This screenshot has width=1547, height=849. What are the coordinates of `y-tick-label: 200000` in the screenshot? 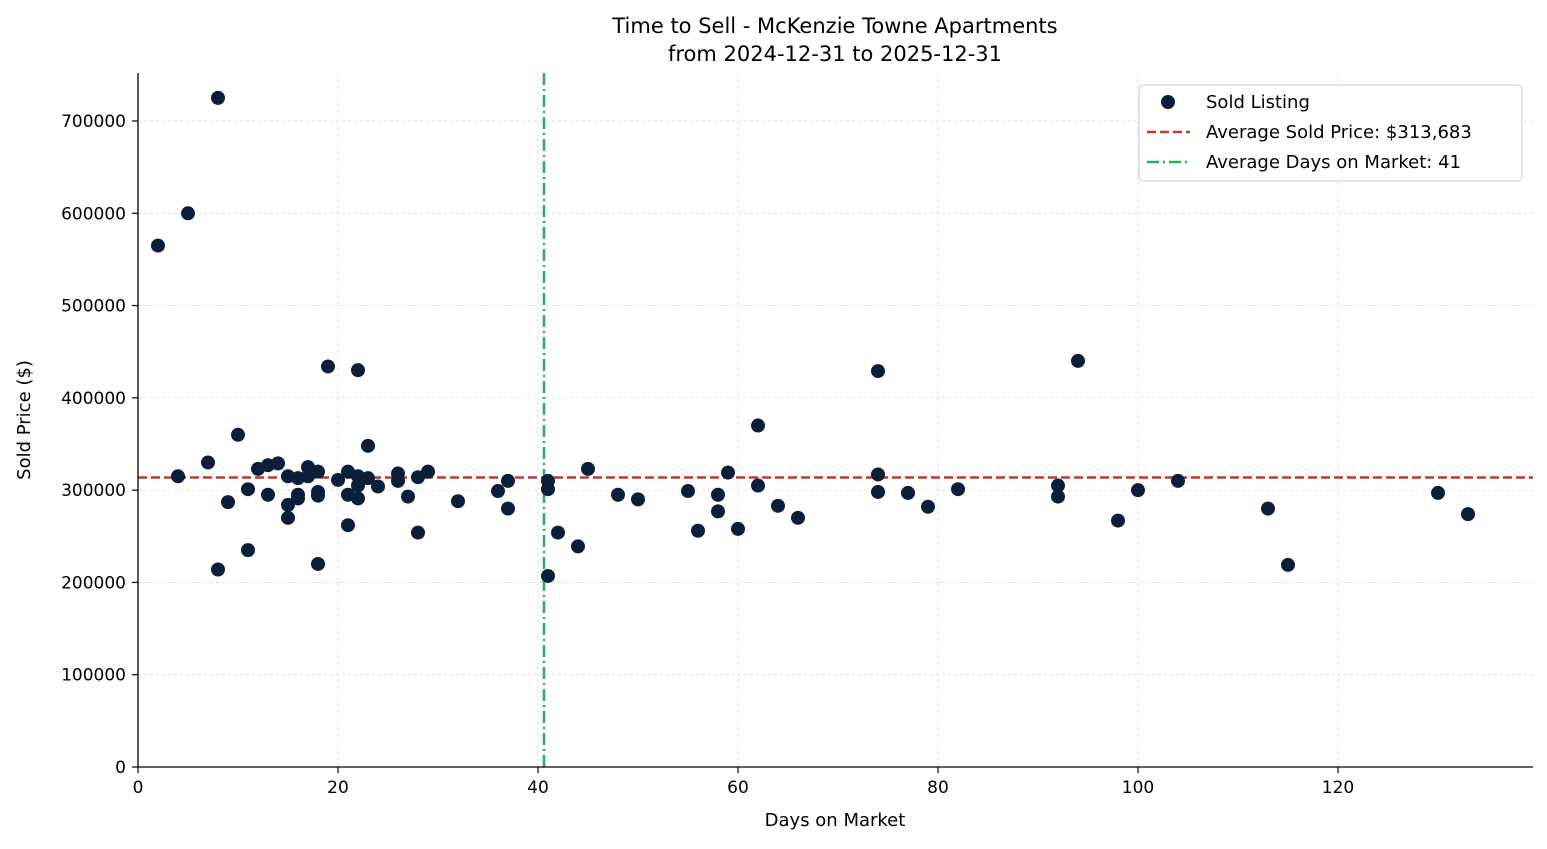 It's located at (93, 583).